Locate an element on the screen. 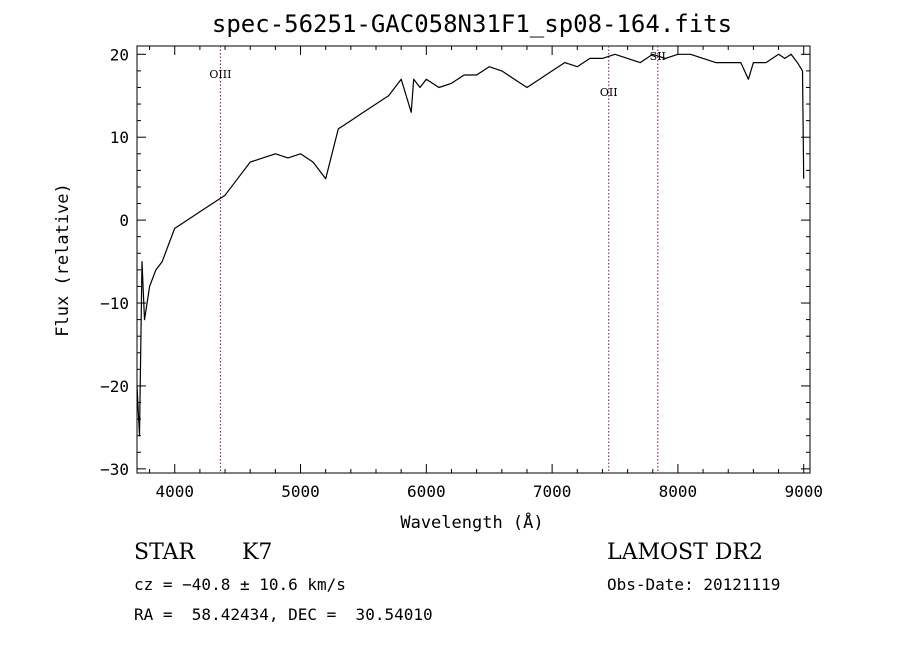 The height and width of the screenshot is (649, 900). object-subclass: K7 is located at coordinates (257, 552).